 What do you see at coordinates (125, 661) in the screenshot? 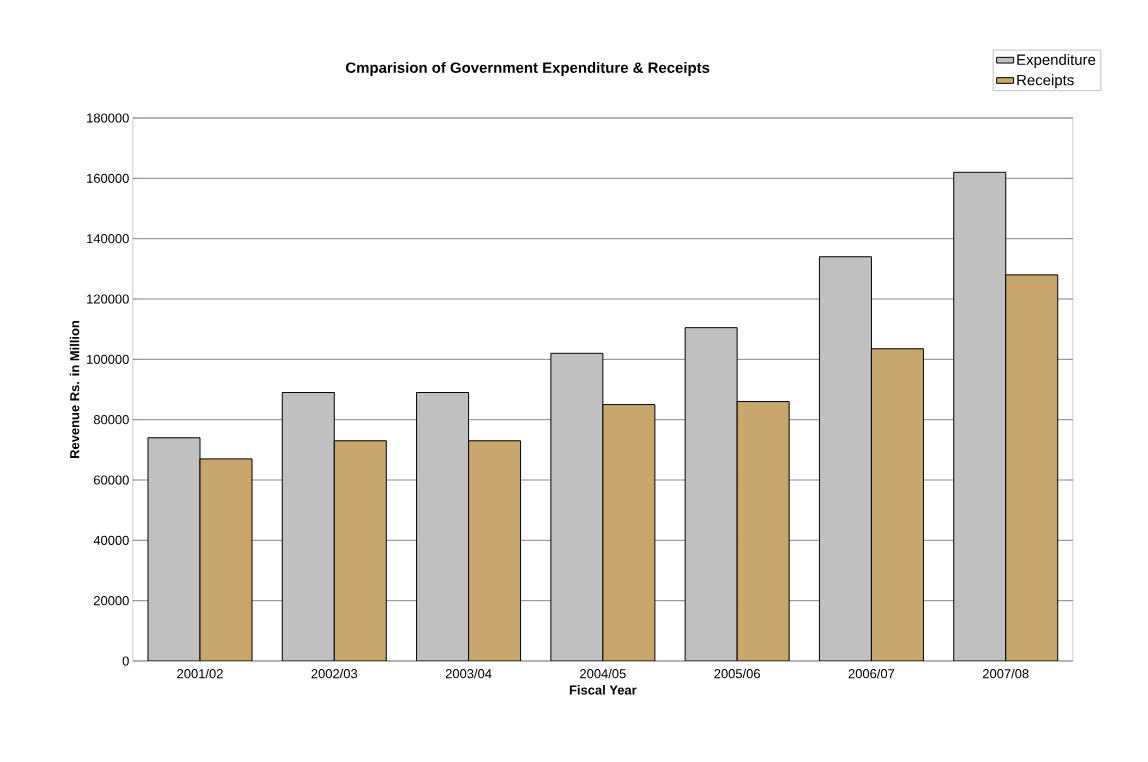
I see `y-tick-label: 0` at bounding box center [125, 661].